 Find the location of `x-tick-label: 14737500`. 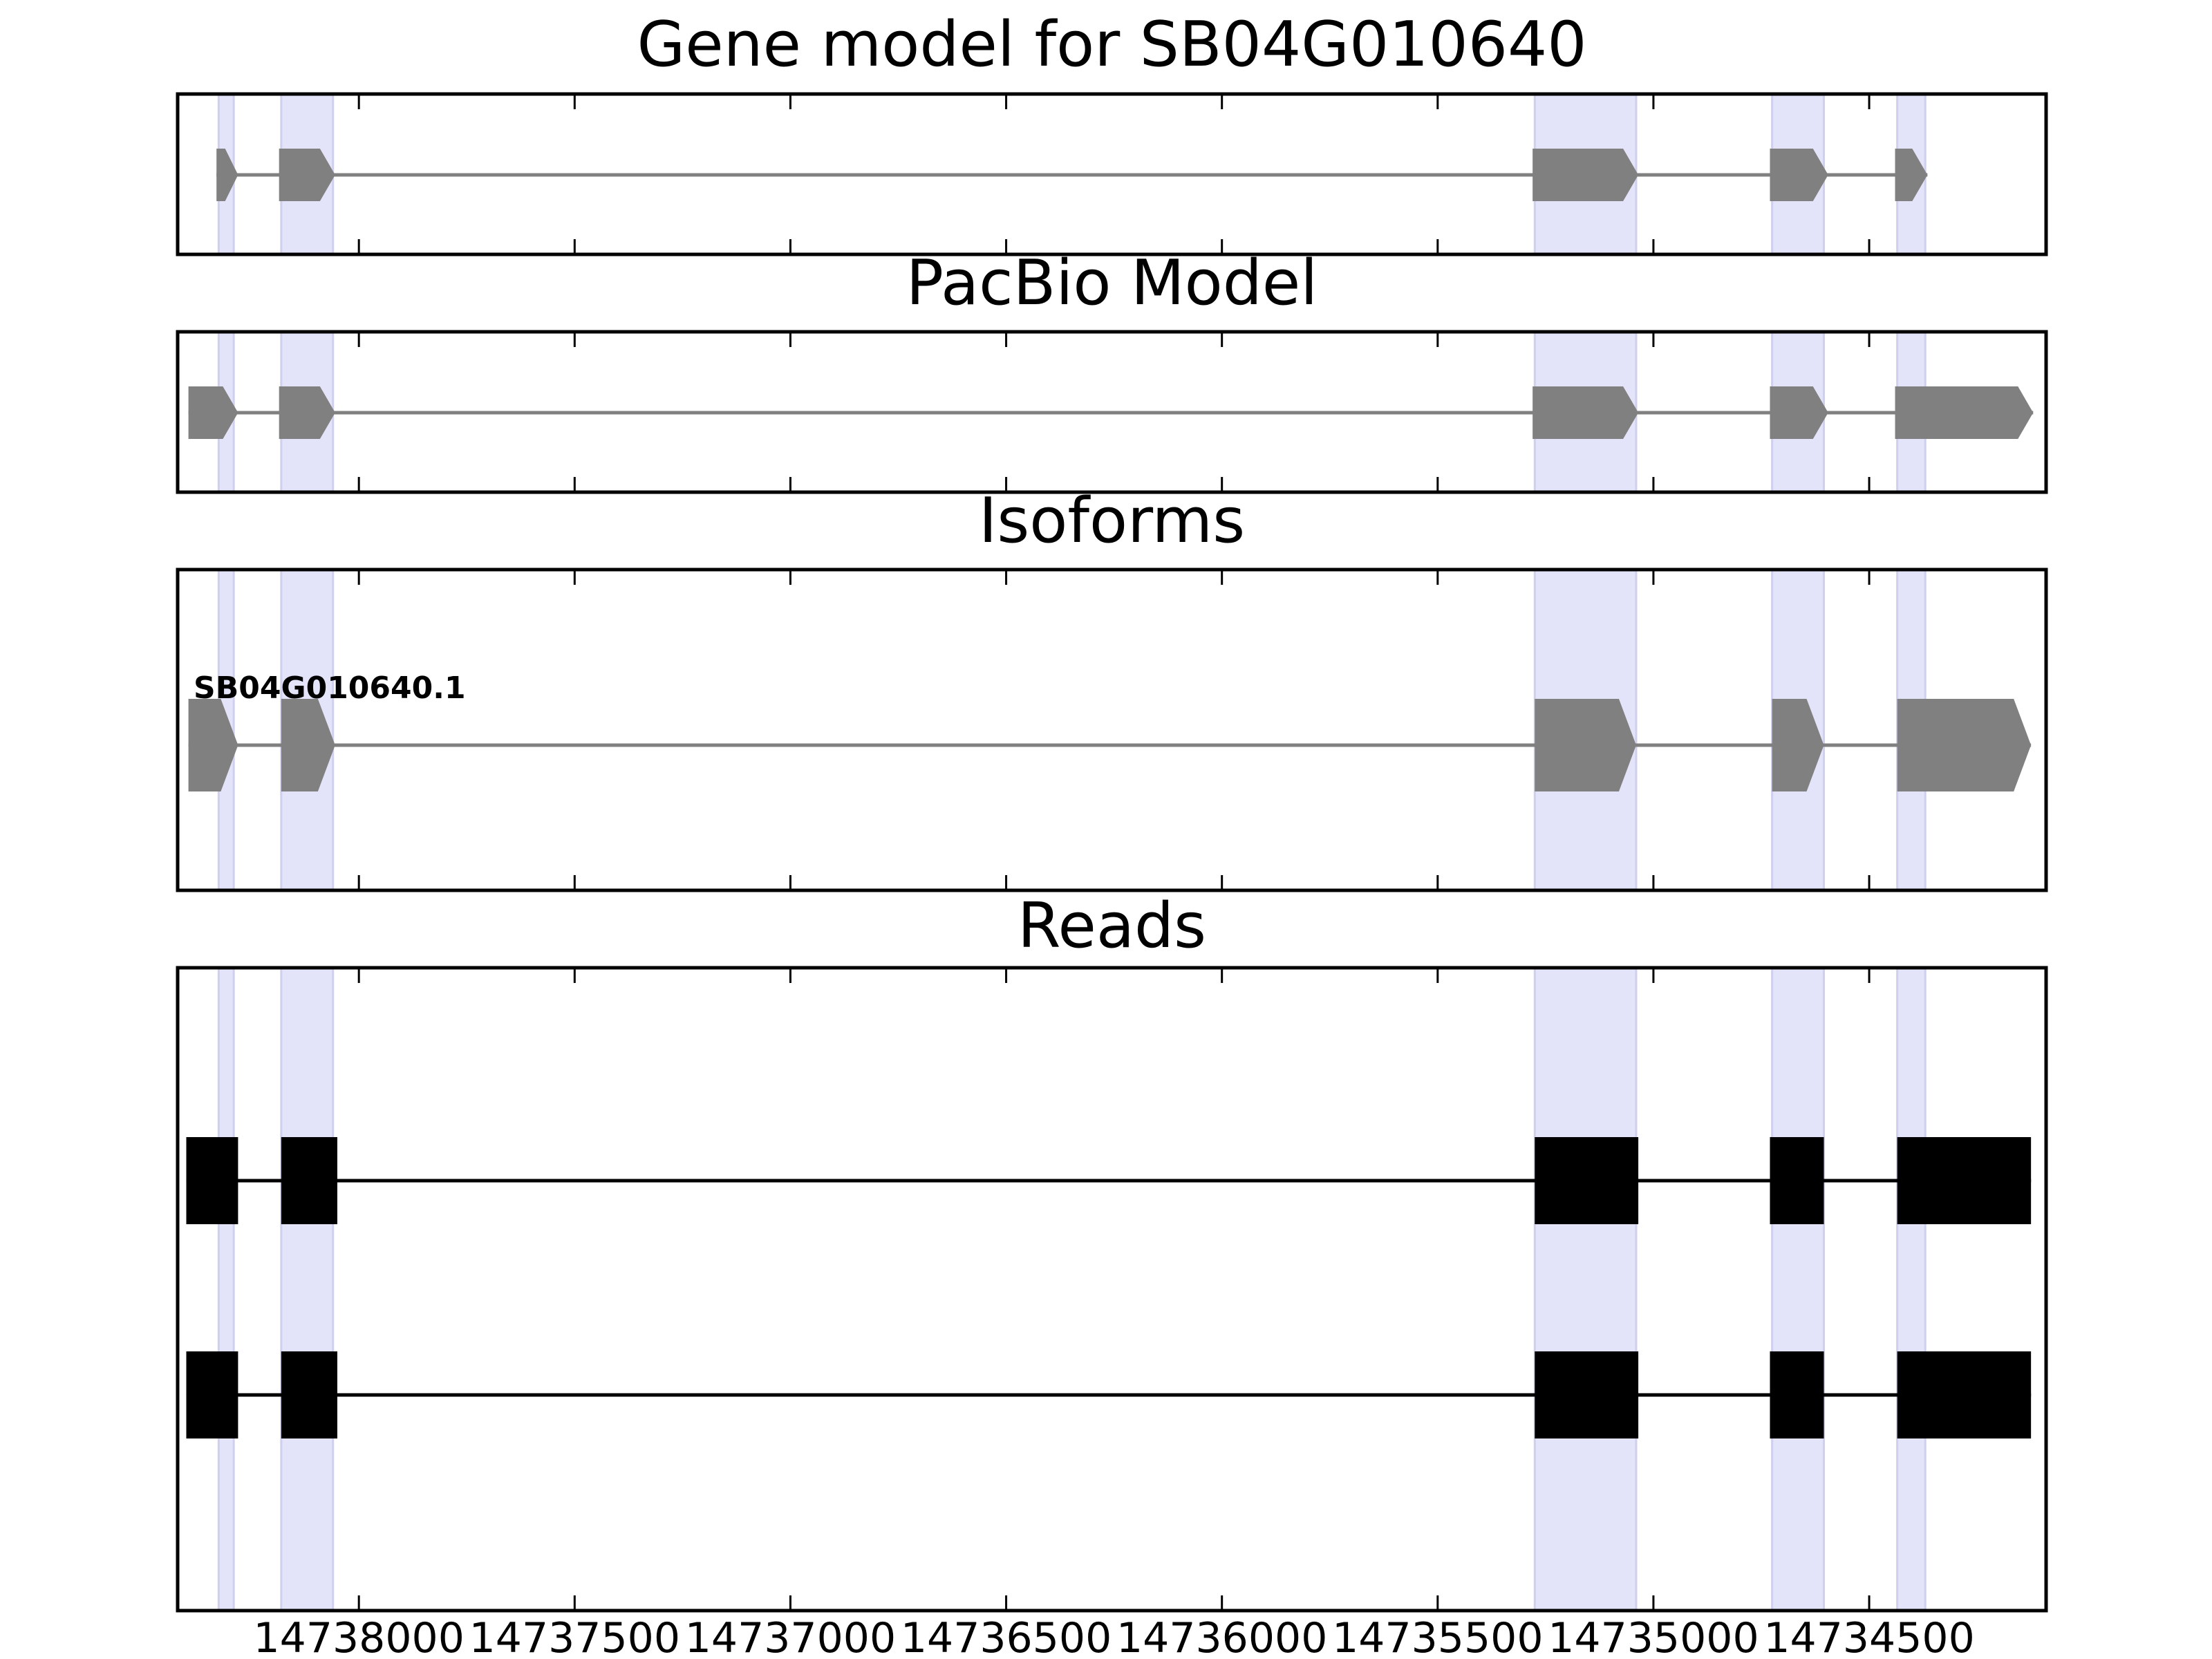

x-tick-label: 14737500 is located at coordinates (574, 1637).